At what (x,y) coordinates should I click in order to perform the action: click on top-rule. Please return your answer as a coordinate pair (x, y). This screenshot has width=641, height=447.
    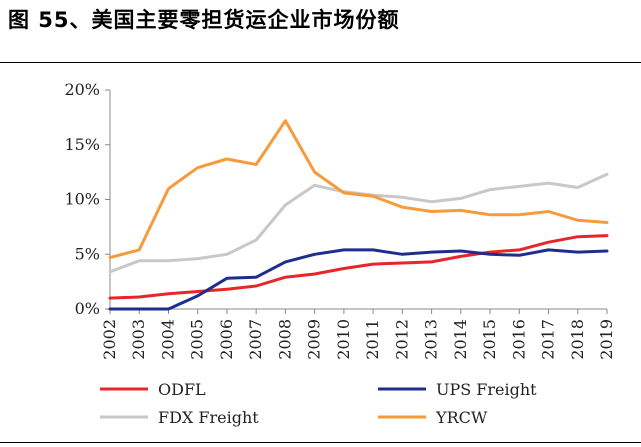
    Looking at the image, I should click on (320, 62).